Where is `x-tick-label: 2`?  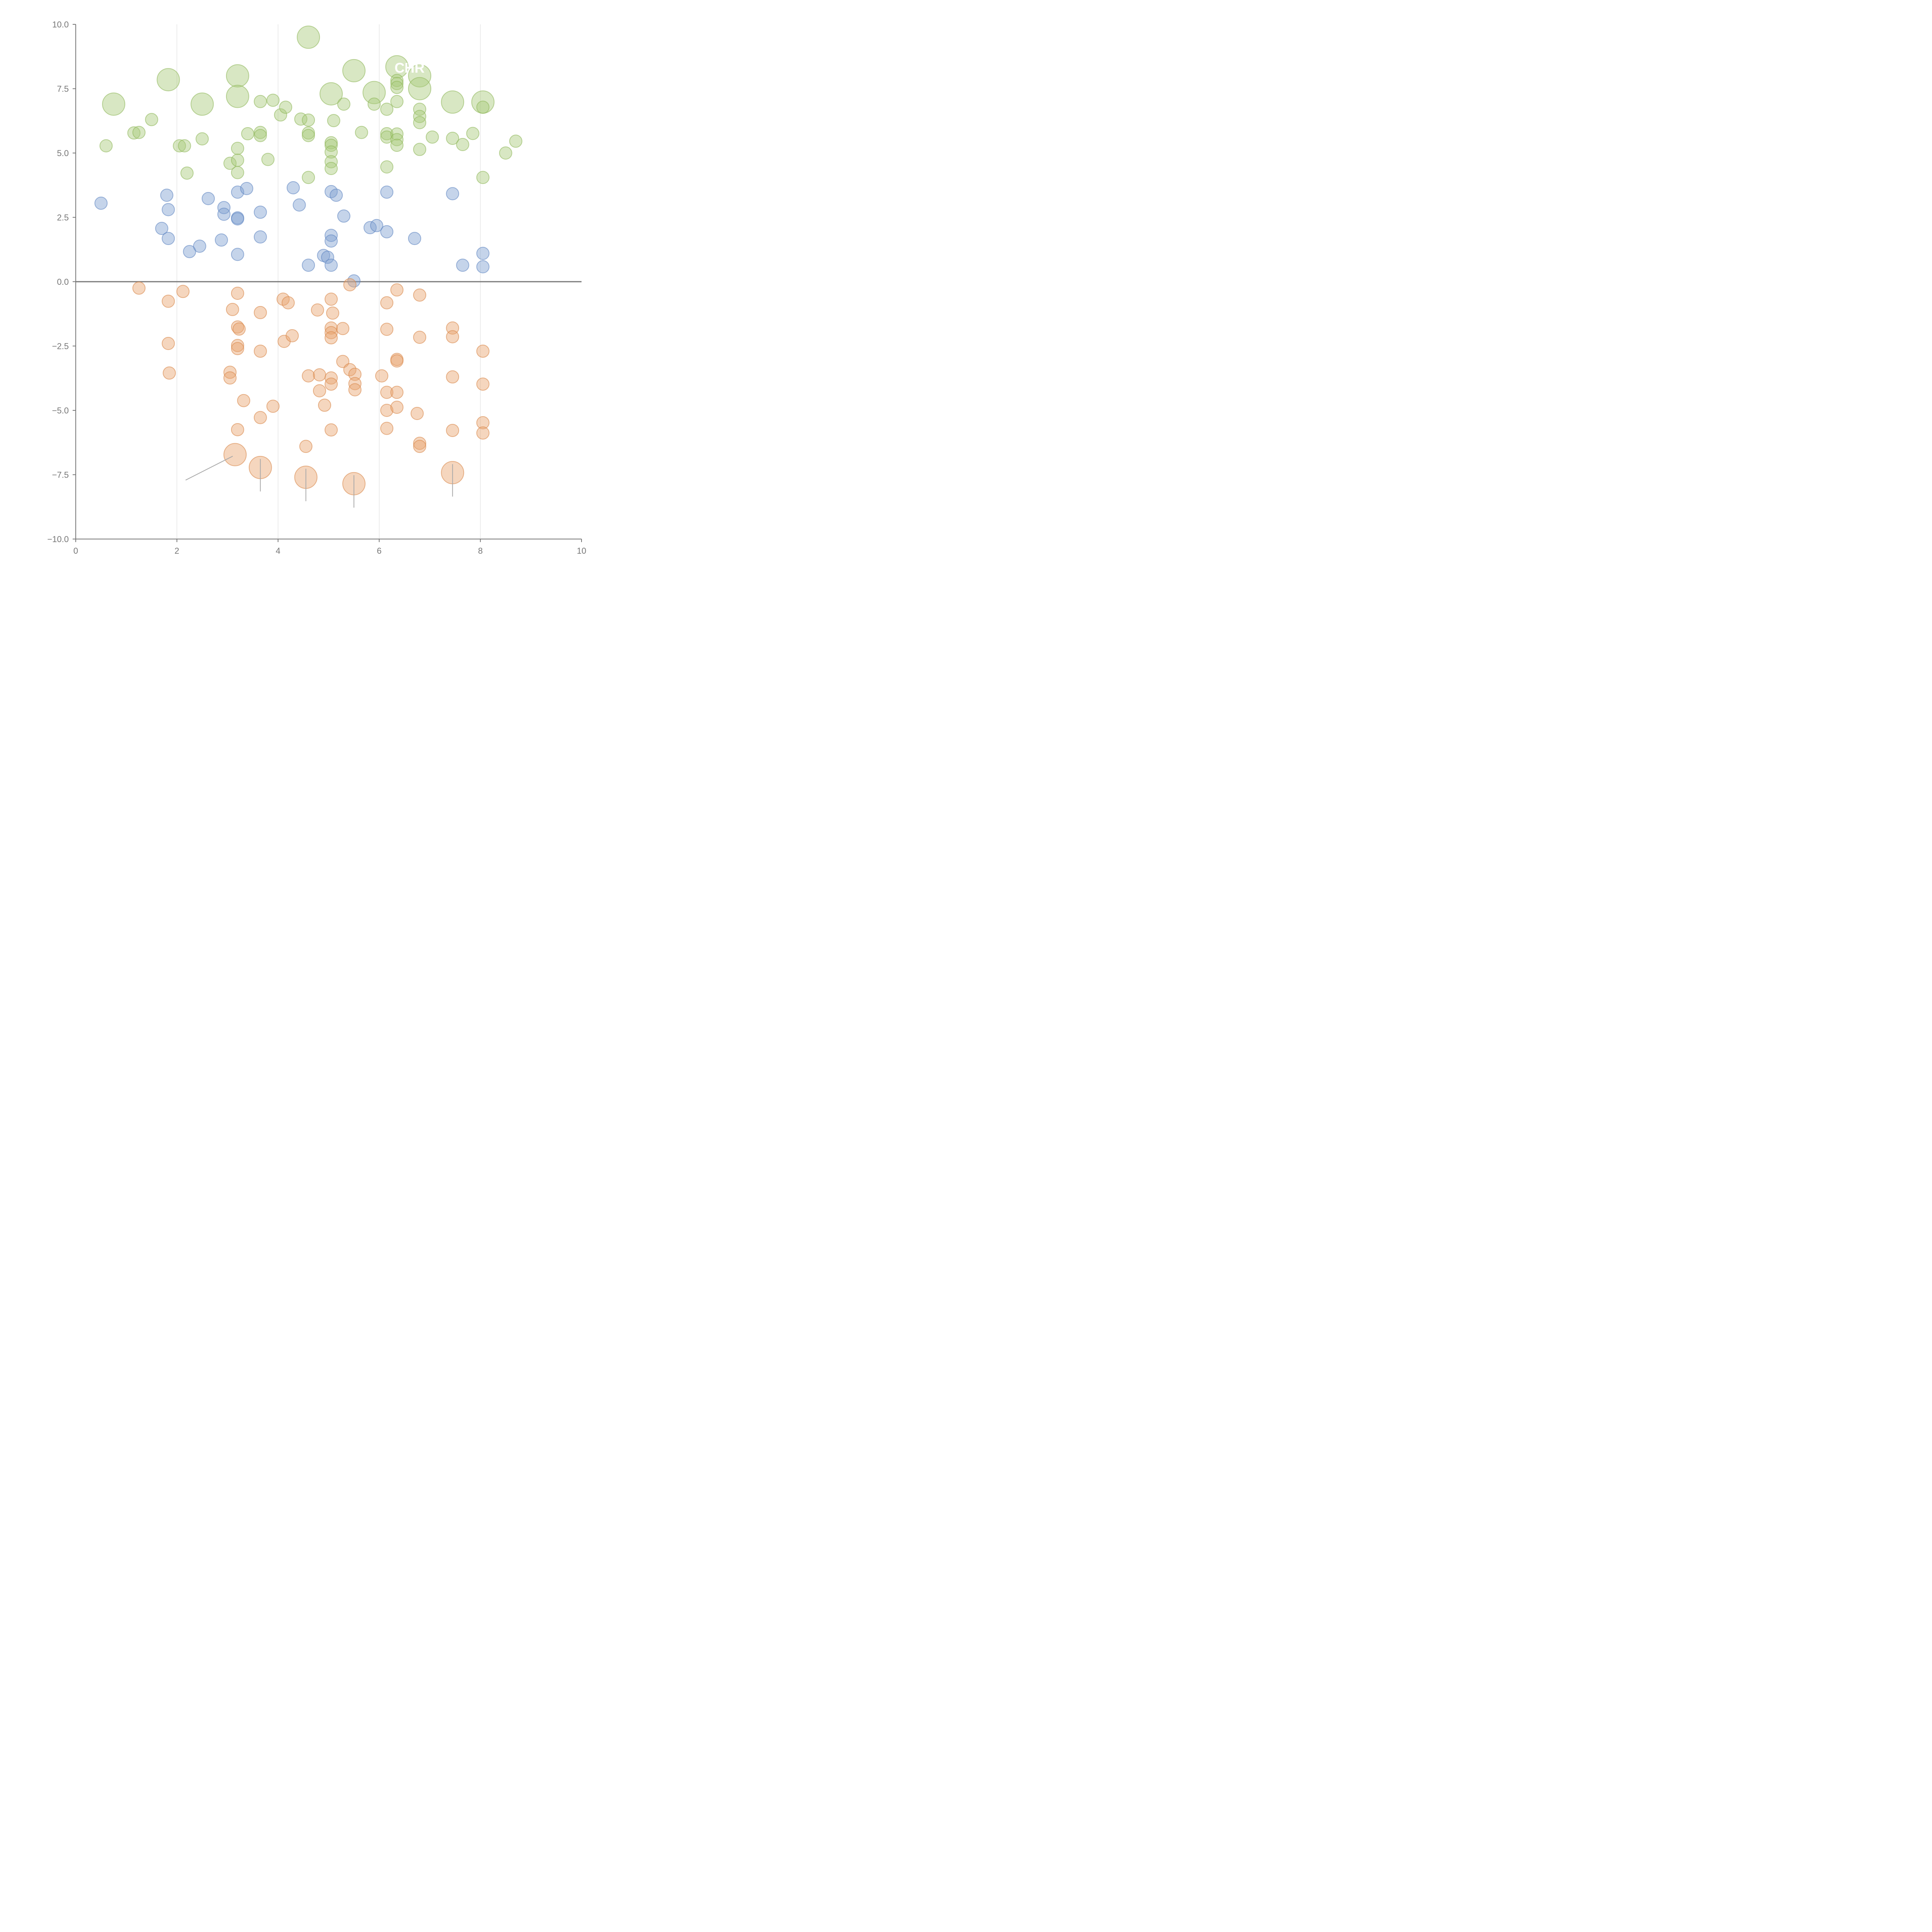
x-tick-label: 2 is located at coordinates (177, 551).